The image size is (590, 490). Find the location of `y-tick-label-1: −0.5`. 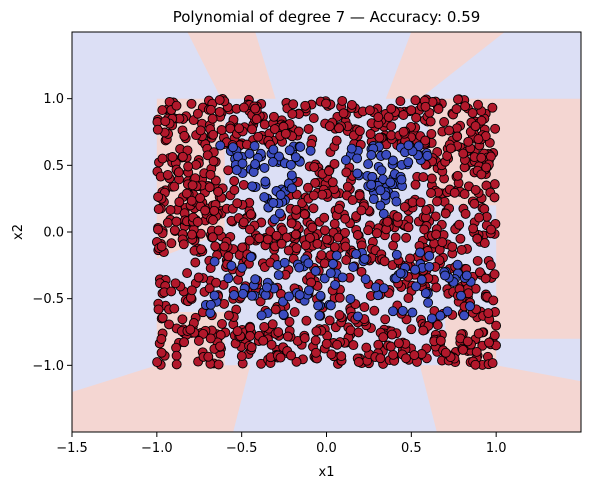

y-tick-label-1: −0.5 is located at coordinates (48, 299).